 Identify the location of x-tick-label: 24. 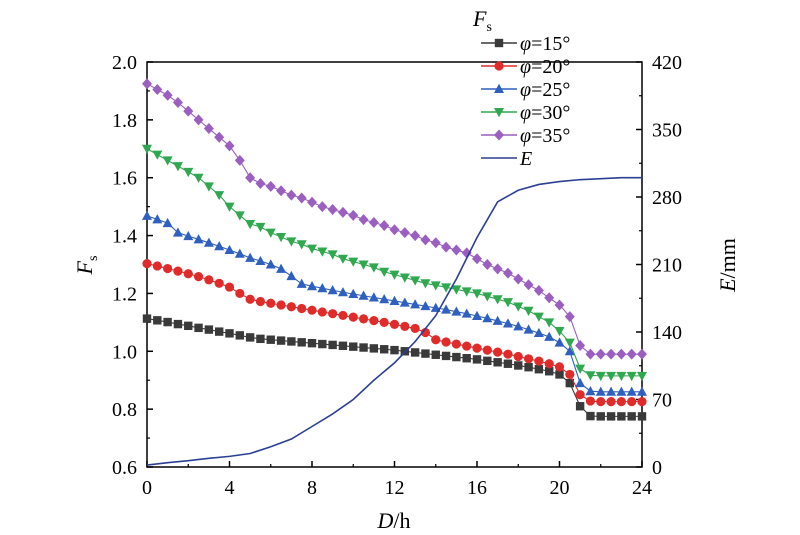
(642, 488).